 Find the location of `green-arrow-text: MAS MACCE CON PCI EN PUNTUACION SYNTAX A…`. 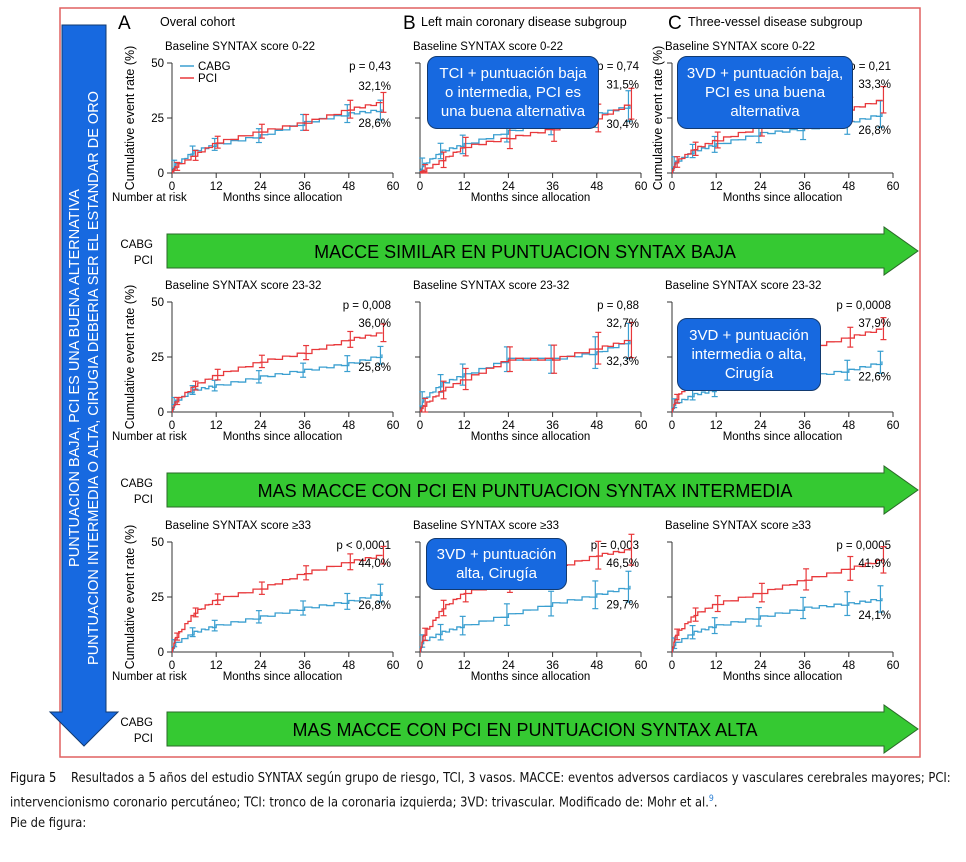

green-arrow-text: MAS MACCE CON PCI EN PUNTUACION SYNTAX A… is located at coordinates (524, 730).